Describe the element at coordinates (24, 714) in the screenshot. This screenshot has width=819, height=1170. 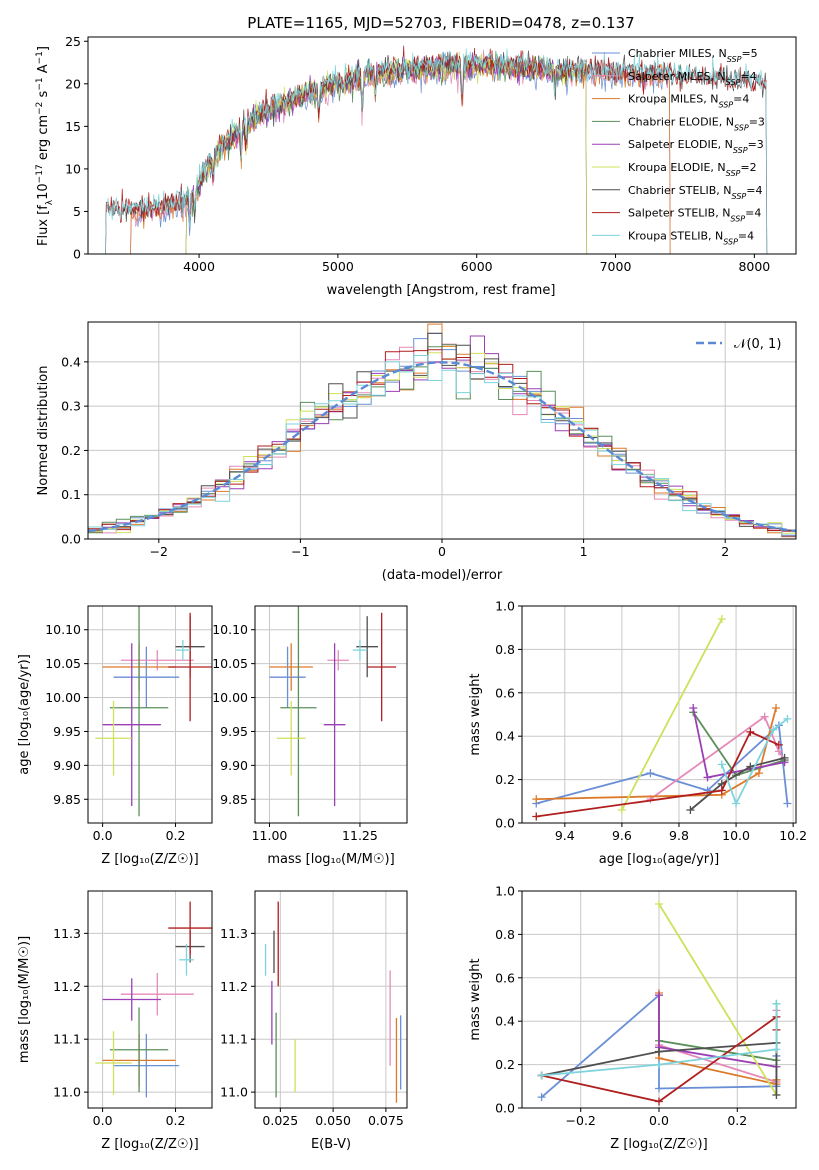
I see `y-axis-label: age [log₁₀(age/yr)]` at that location.